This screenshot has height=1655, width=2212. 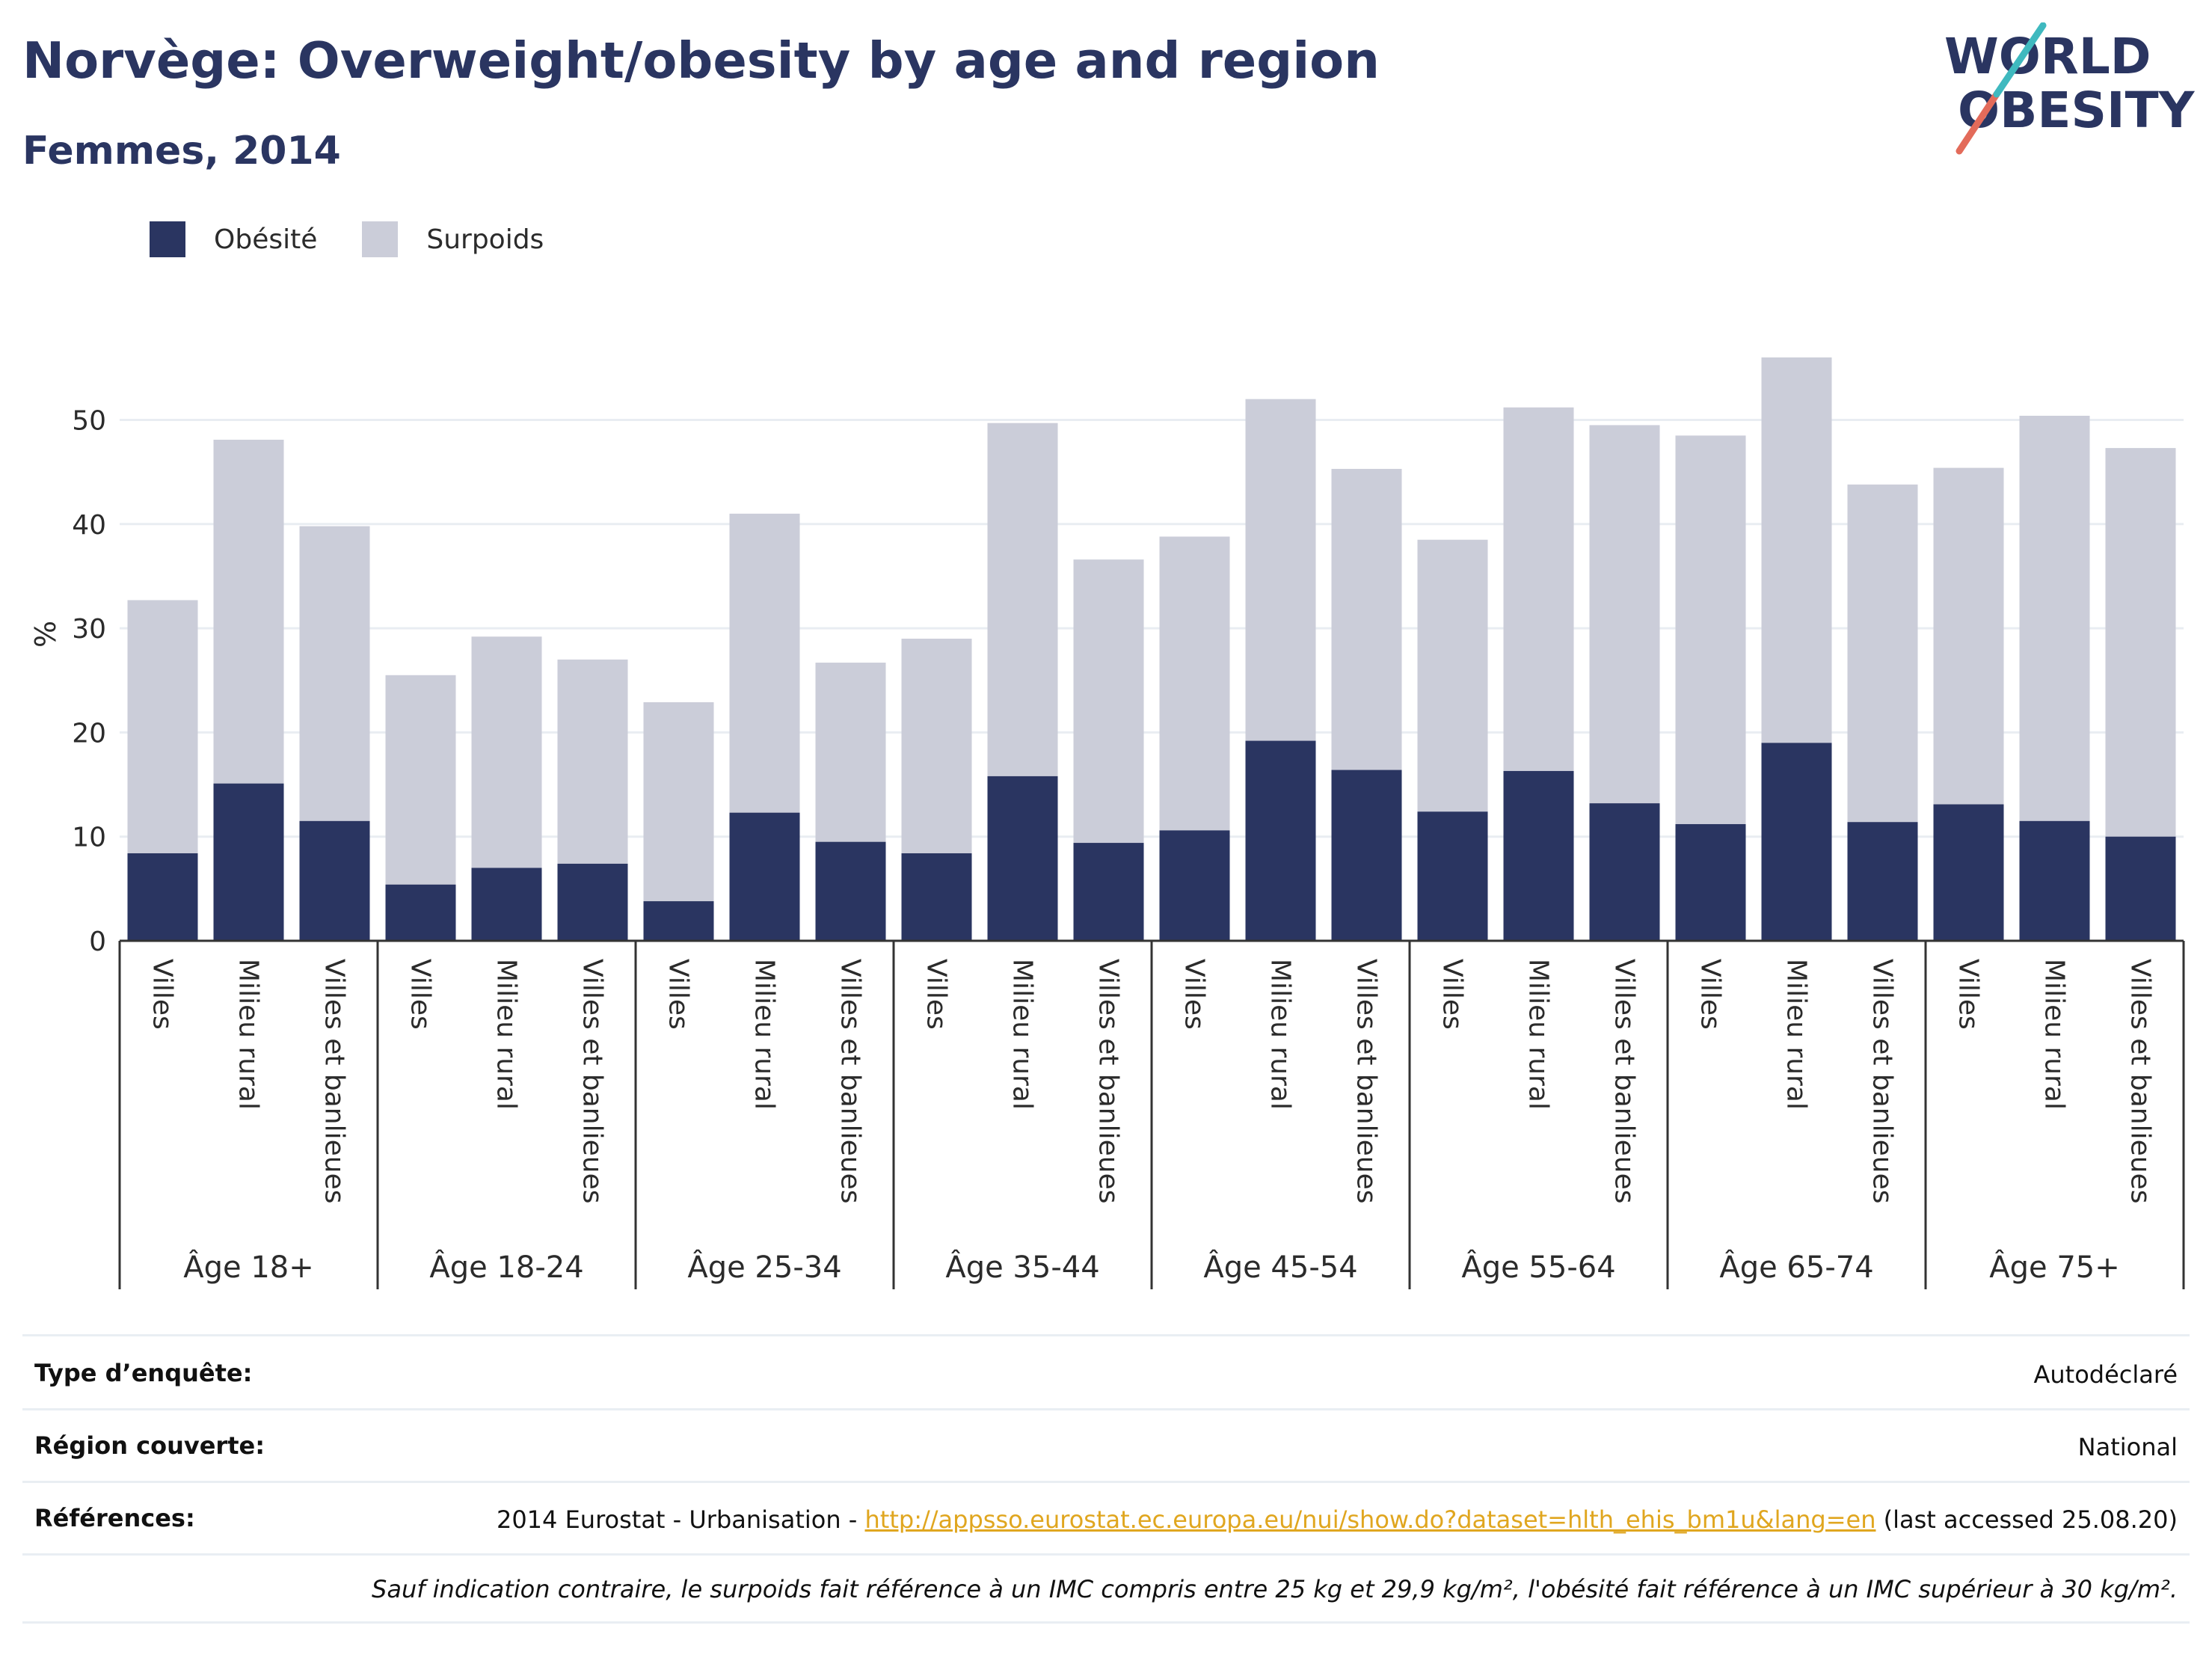 I want to click on meta-value-region: National, so click(x=2127, y=1447).